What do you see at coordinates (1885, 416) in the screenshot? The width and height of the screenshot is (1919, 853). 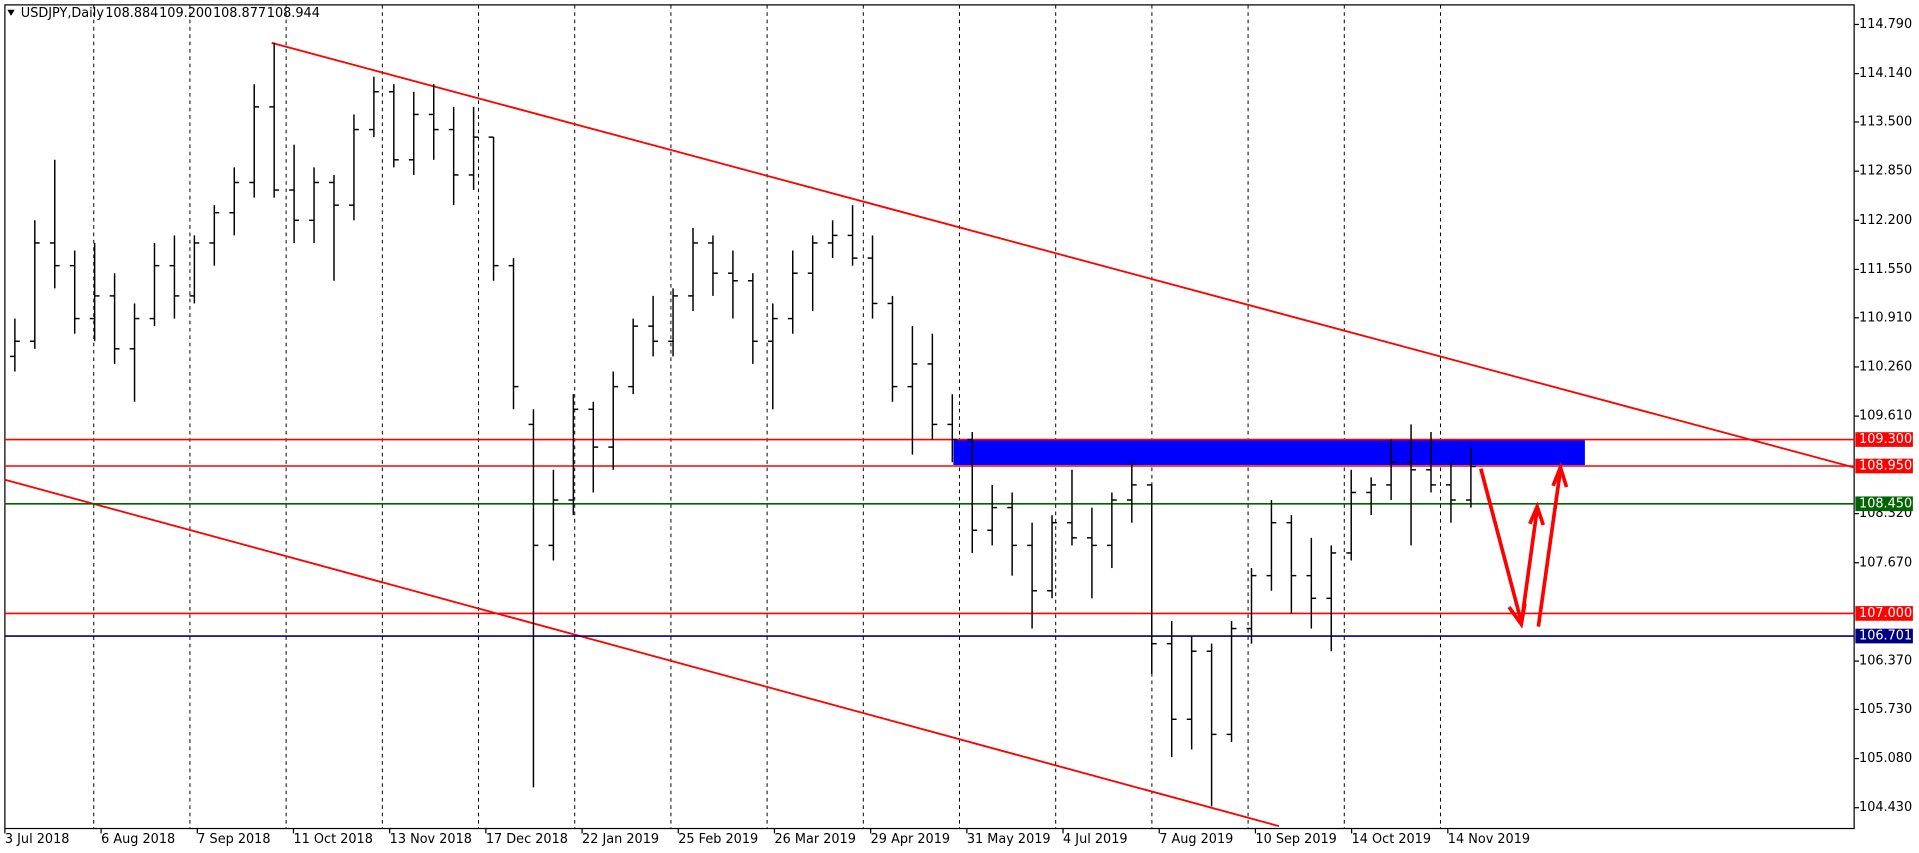 I see `y-tick-label: 109.610` at bounding box center [1885, 416].